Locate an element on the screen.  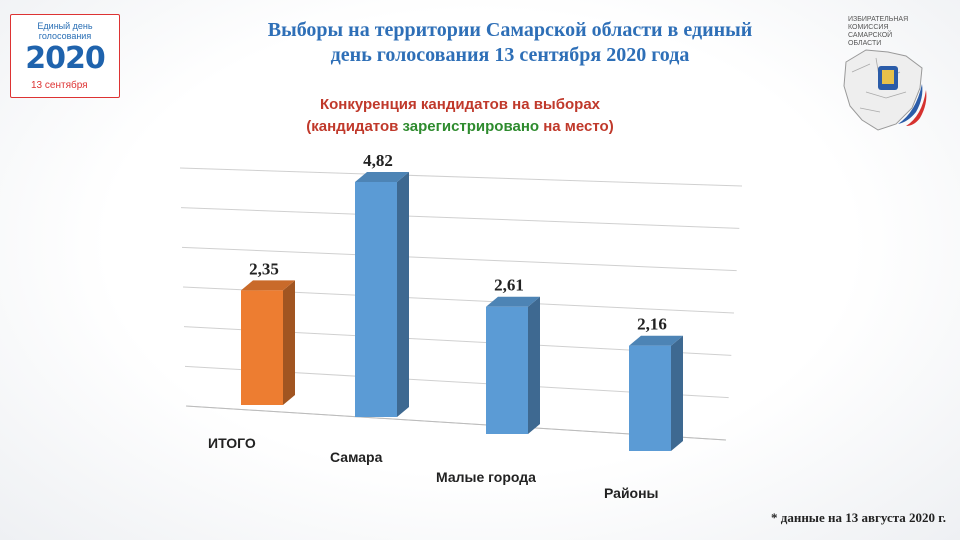
logo-line-2: голосования is located at coordinates (65, 36).